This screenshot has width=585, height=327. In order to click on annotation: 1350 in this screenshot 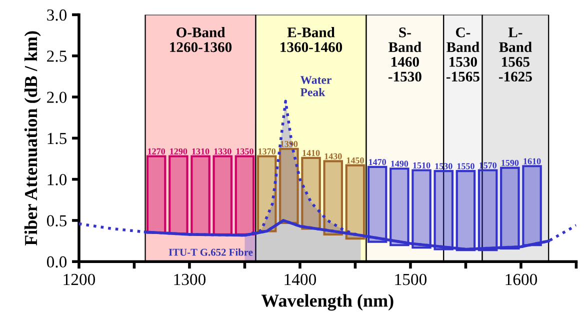, I will do `click(245, 151)`.